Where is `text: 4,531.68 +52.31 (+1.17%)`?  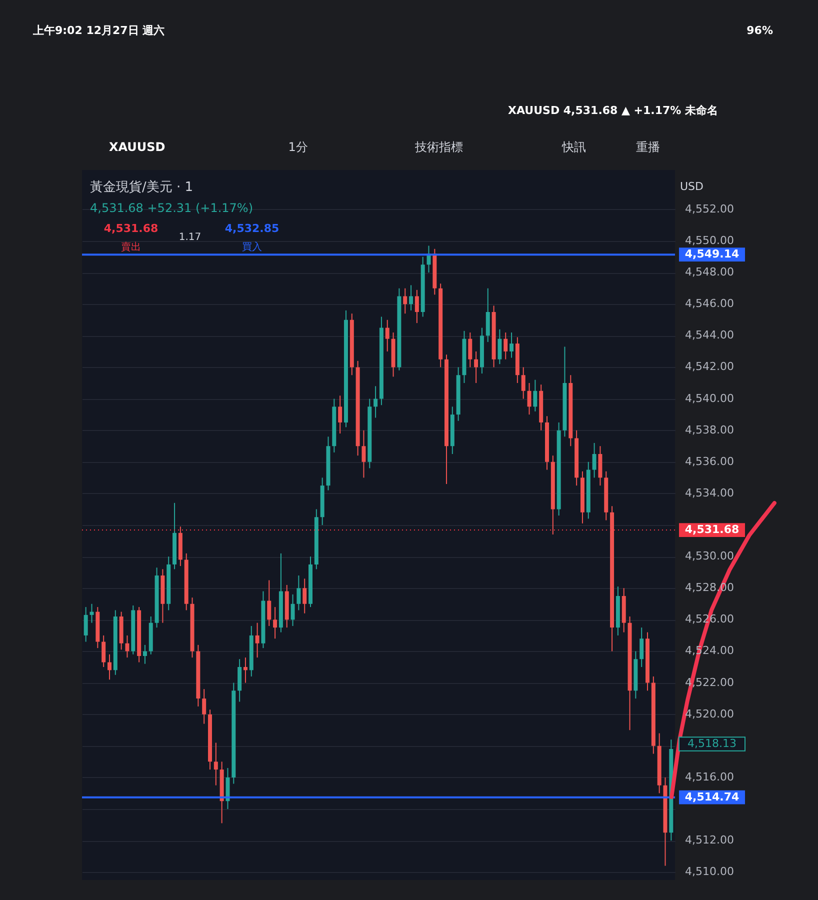 text: 4,531.68 +52.31 (+1.17%) is located at coordinates (172, 208).